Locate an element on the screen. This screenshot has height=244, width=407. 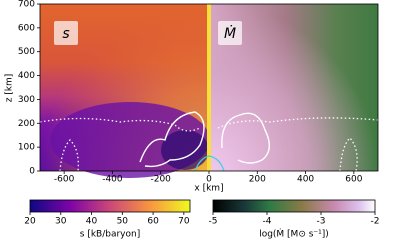
shock-region is located at coordinates (185, 150).